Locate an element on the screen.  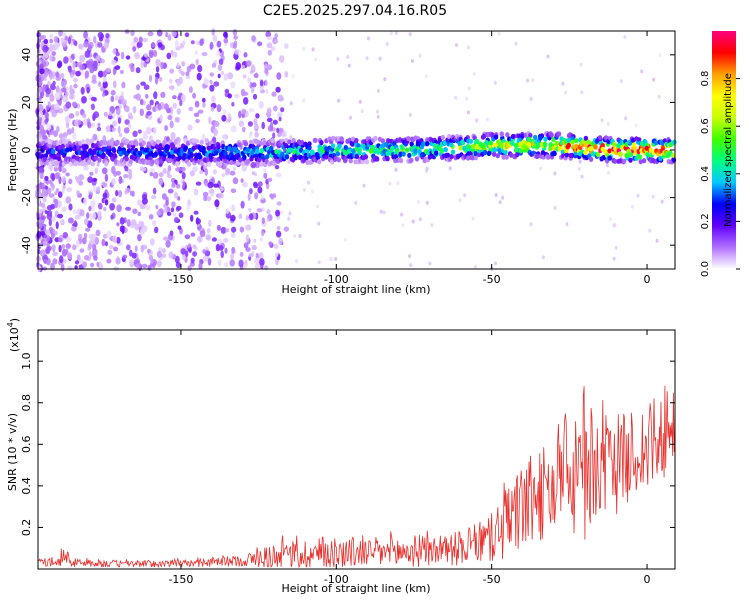
colorbar-tick-label: 0.8 is located at coordinates (705, 79).